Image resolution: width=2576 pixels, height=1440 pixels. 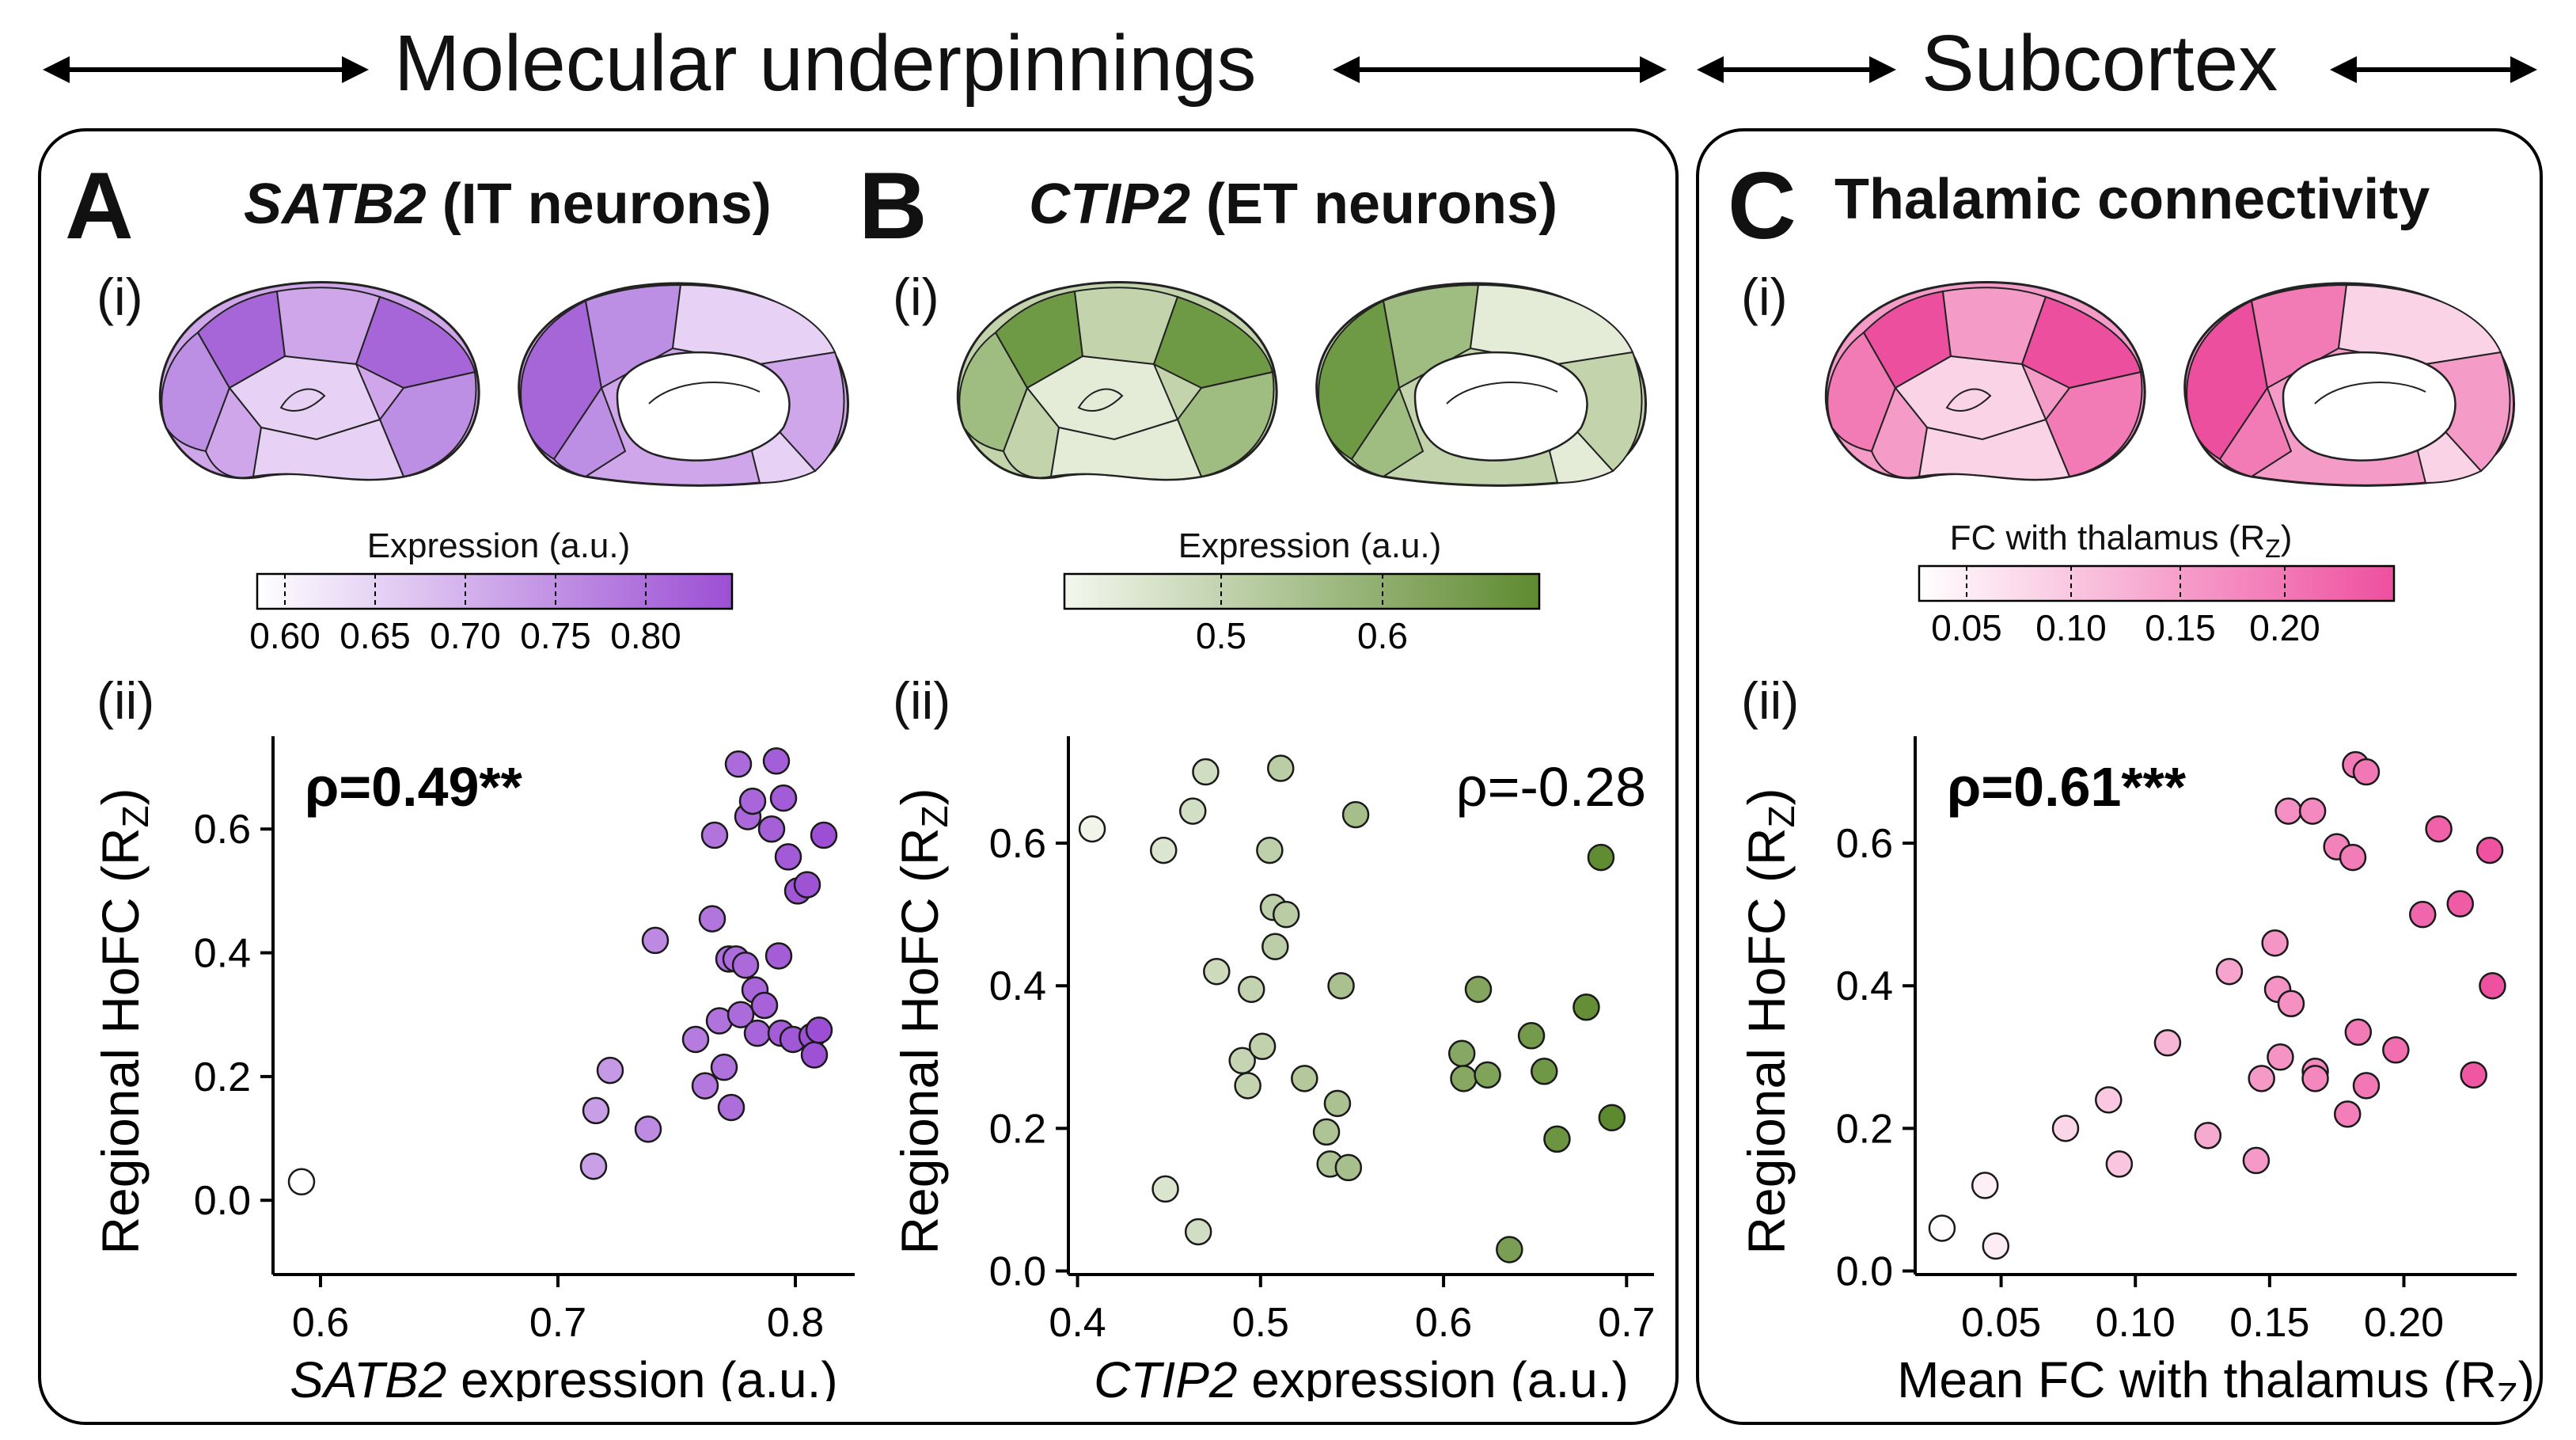 What do you see at coordinates (491, 614) in the screenshot?
I see `colorbar-a: 0.60 0.65 0.70 0.75 0.80` at bounding box center [491, 614].